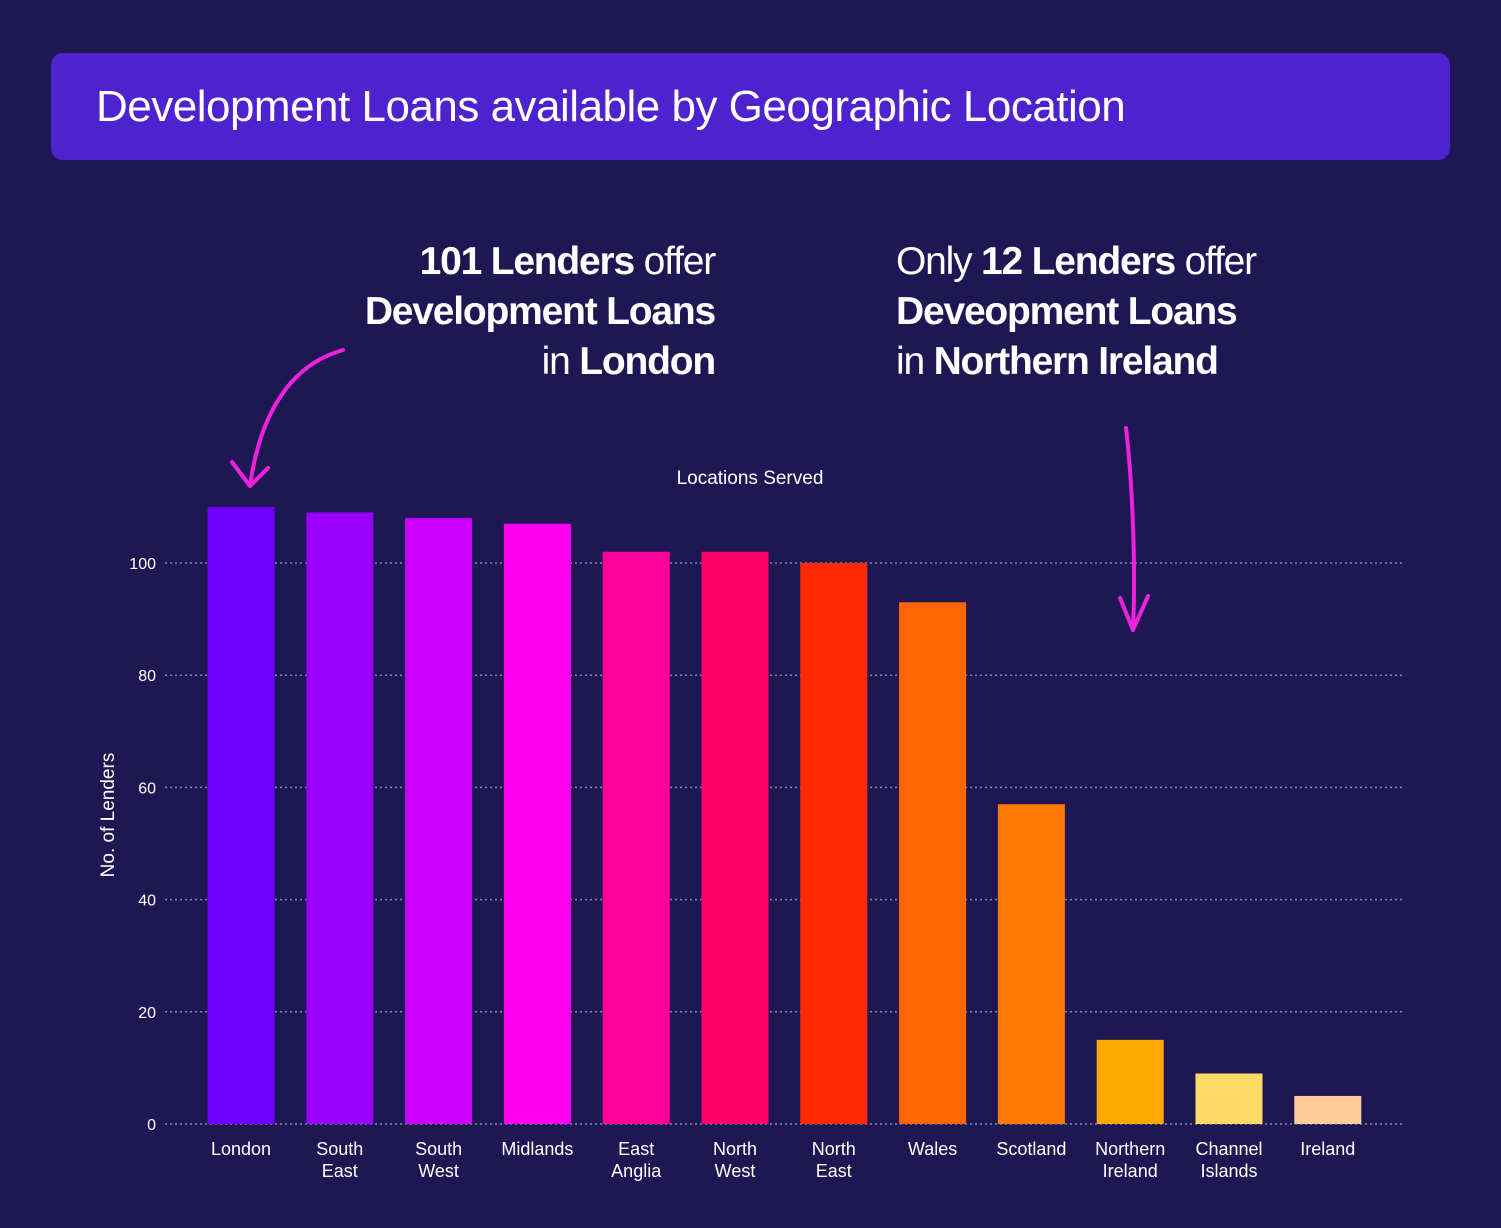  I want to click on y-tick-labels: 0 20 40 60 80 100, so click(142, 845).